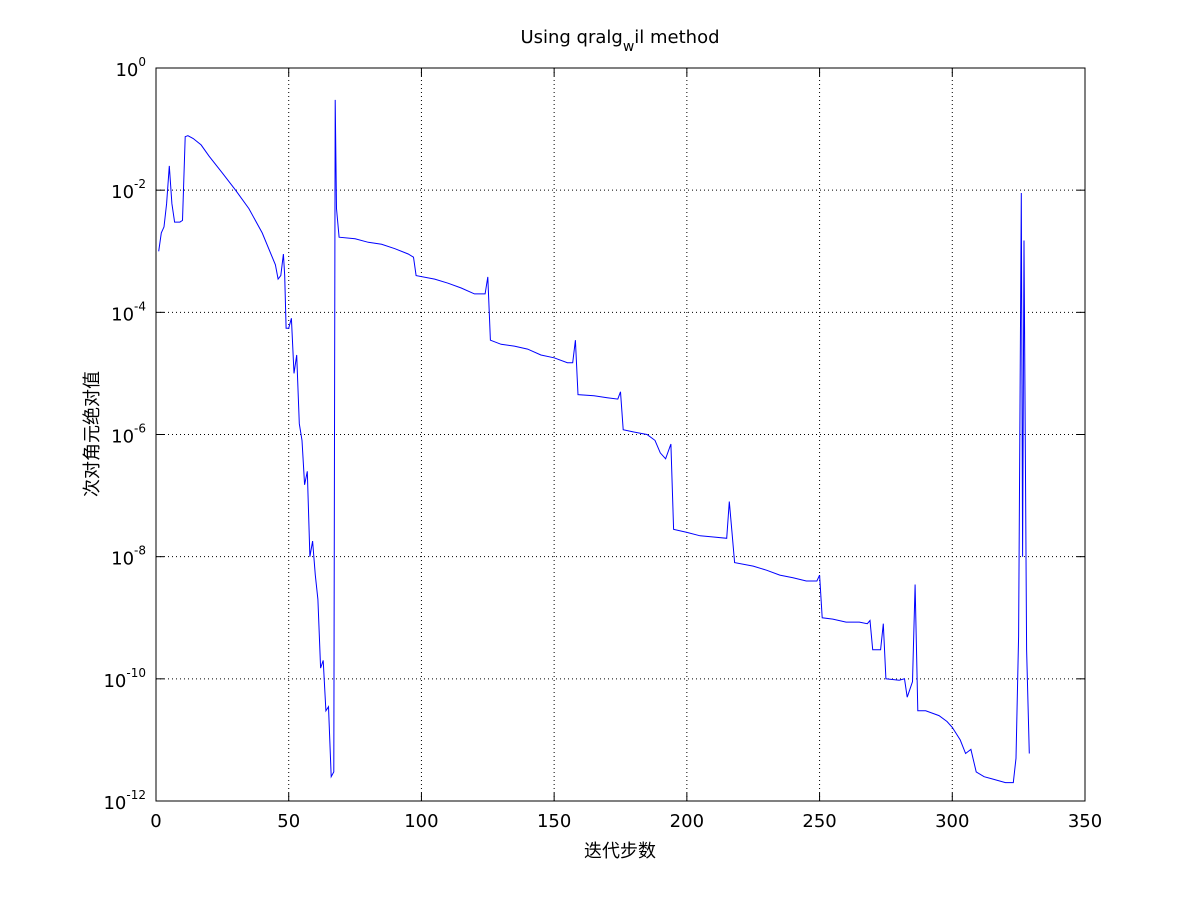 This screenshot has width=1200, height=904. I want to click on y-tick-label: 10⁻⁶, so click(128, 435).